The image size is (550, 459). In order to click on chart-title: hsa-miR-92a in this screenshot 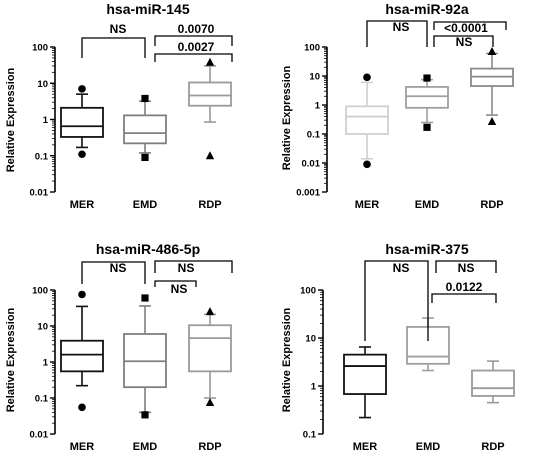, I will do `click(426, 9)`.